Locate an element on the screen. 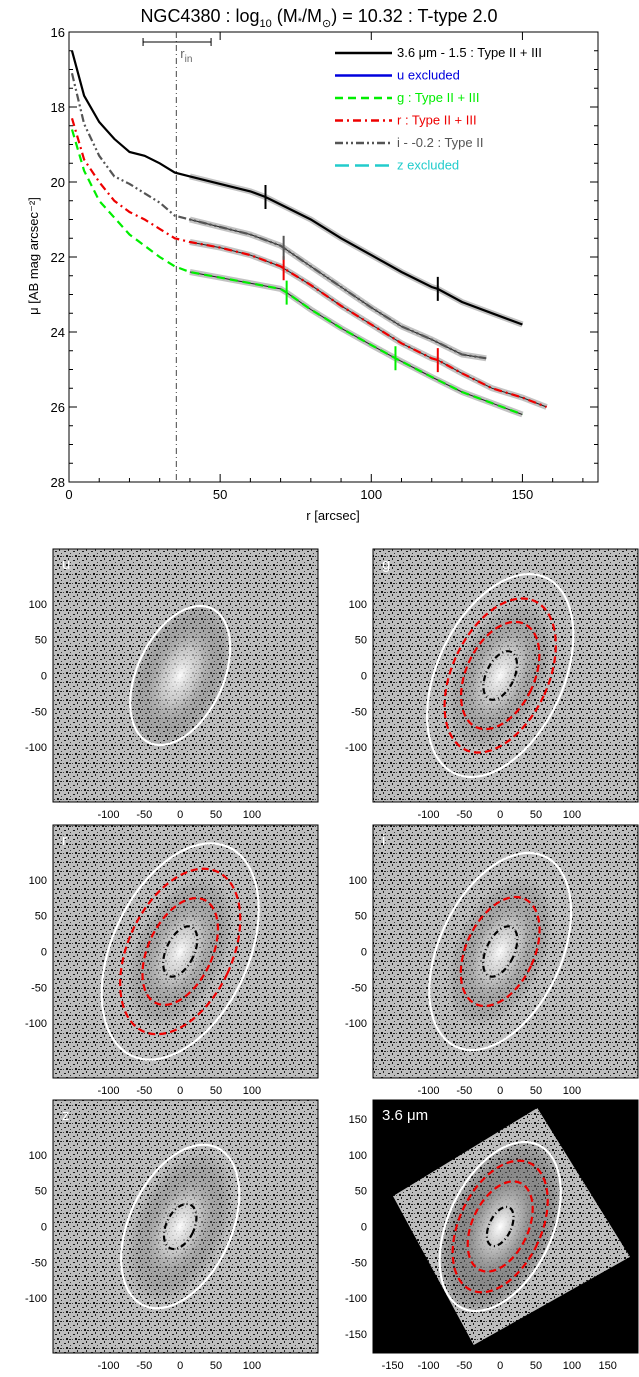 This screenshot has height=1377, width=639. legend-label: z excluded is located at coordinates (428, 165).